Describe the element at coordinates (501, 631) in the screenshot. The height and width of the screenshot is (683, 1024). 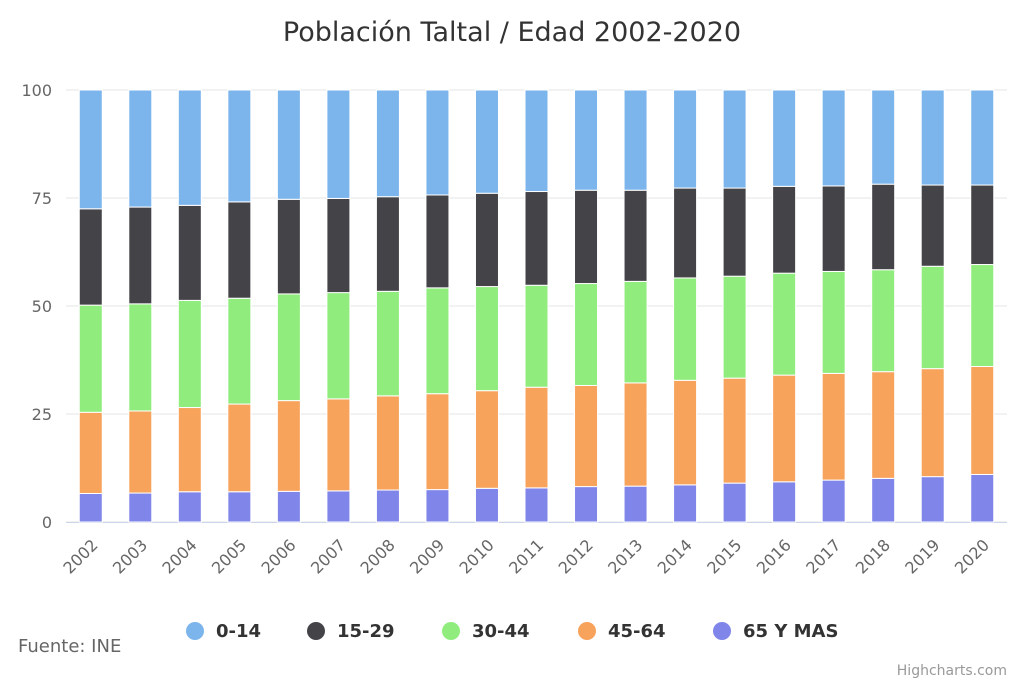
I see `legend-item-label: 30-44` at that location.